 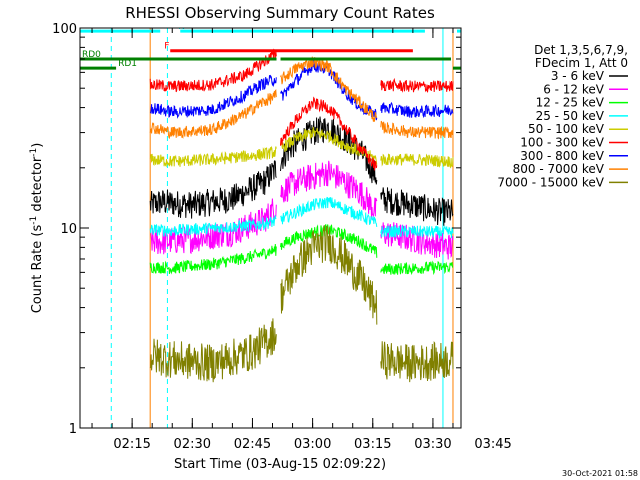 I want to click on legend-entry: 7000 - 15000 keV, so click(x=562, y=182).